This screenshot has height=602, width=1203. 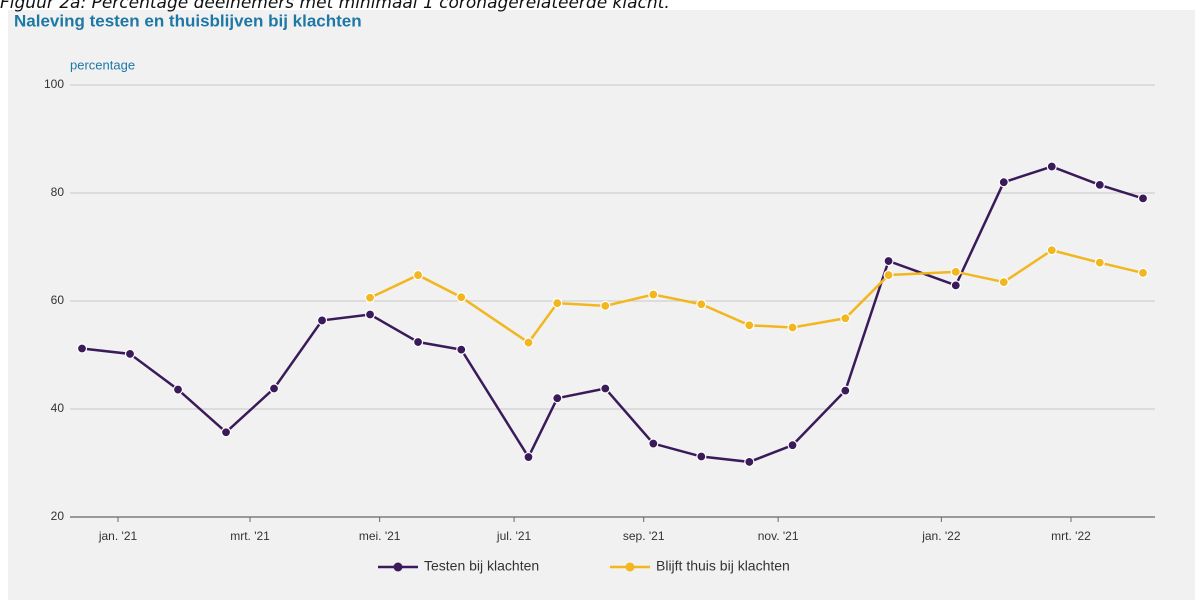 I want to click on legend-label: Testen bij klachten, so click(x=481, y=566).